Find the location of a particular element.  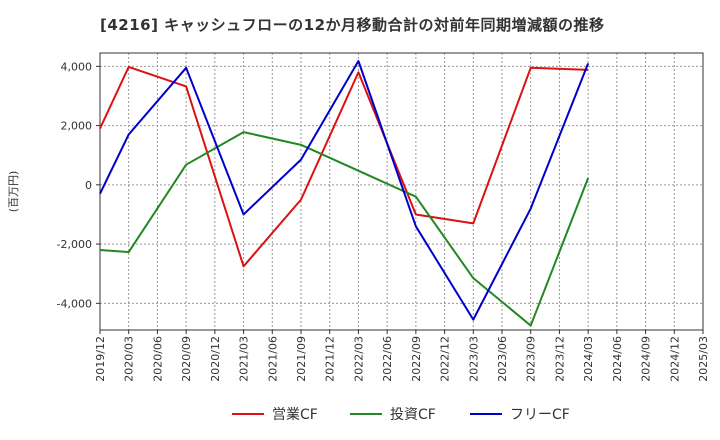

y-tick-label: -4,000 is located at coordinates (74, 303).